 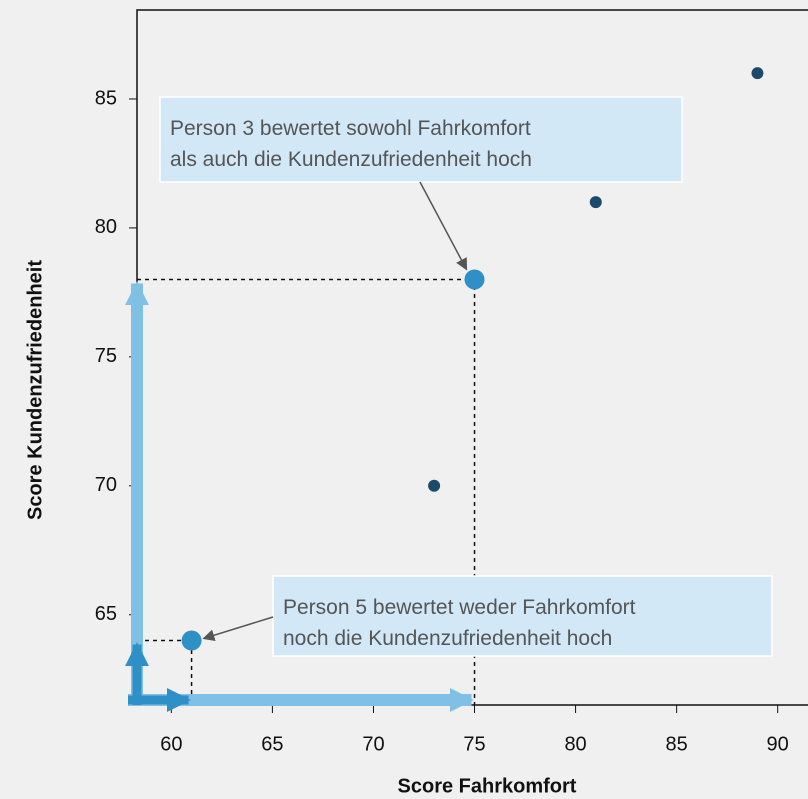 What do you see at coordinates (35, 390) in the screenshot?
I see `y-axis-title: Score Kundenzufriedenheit` at bounding box center [35, 390].